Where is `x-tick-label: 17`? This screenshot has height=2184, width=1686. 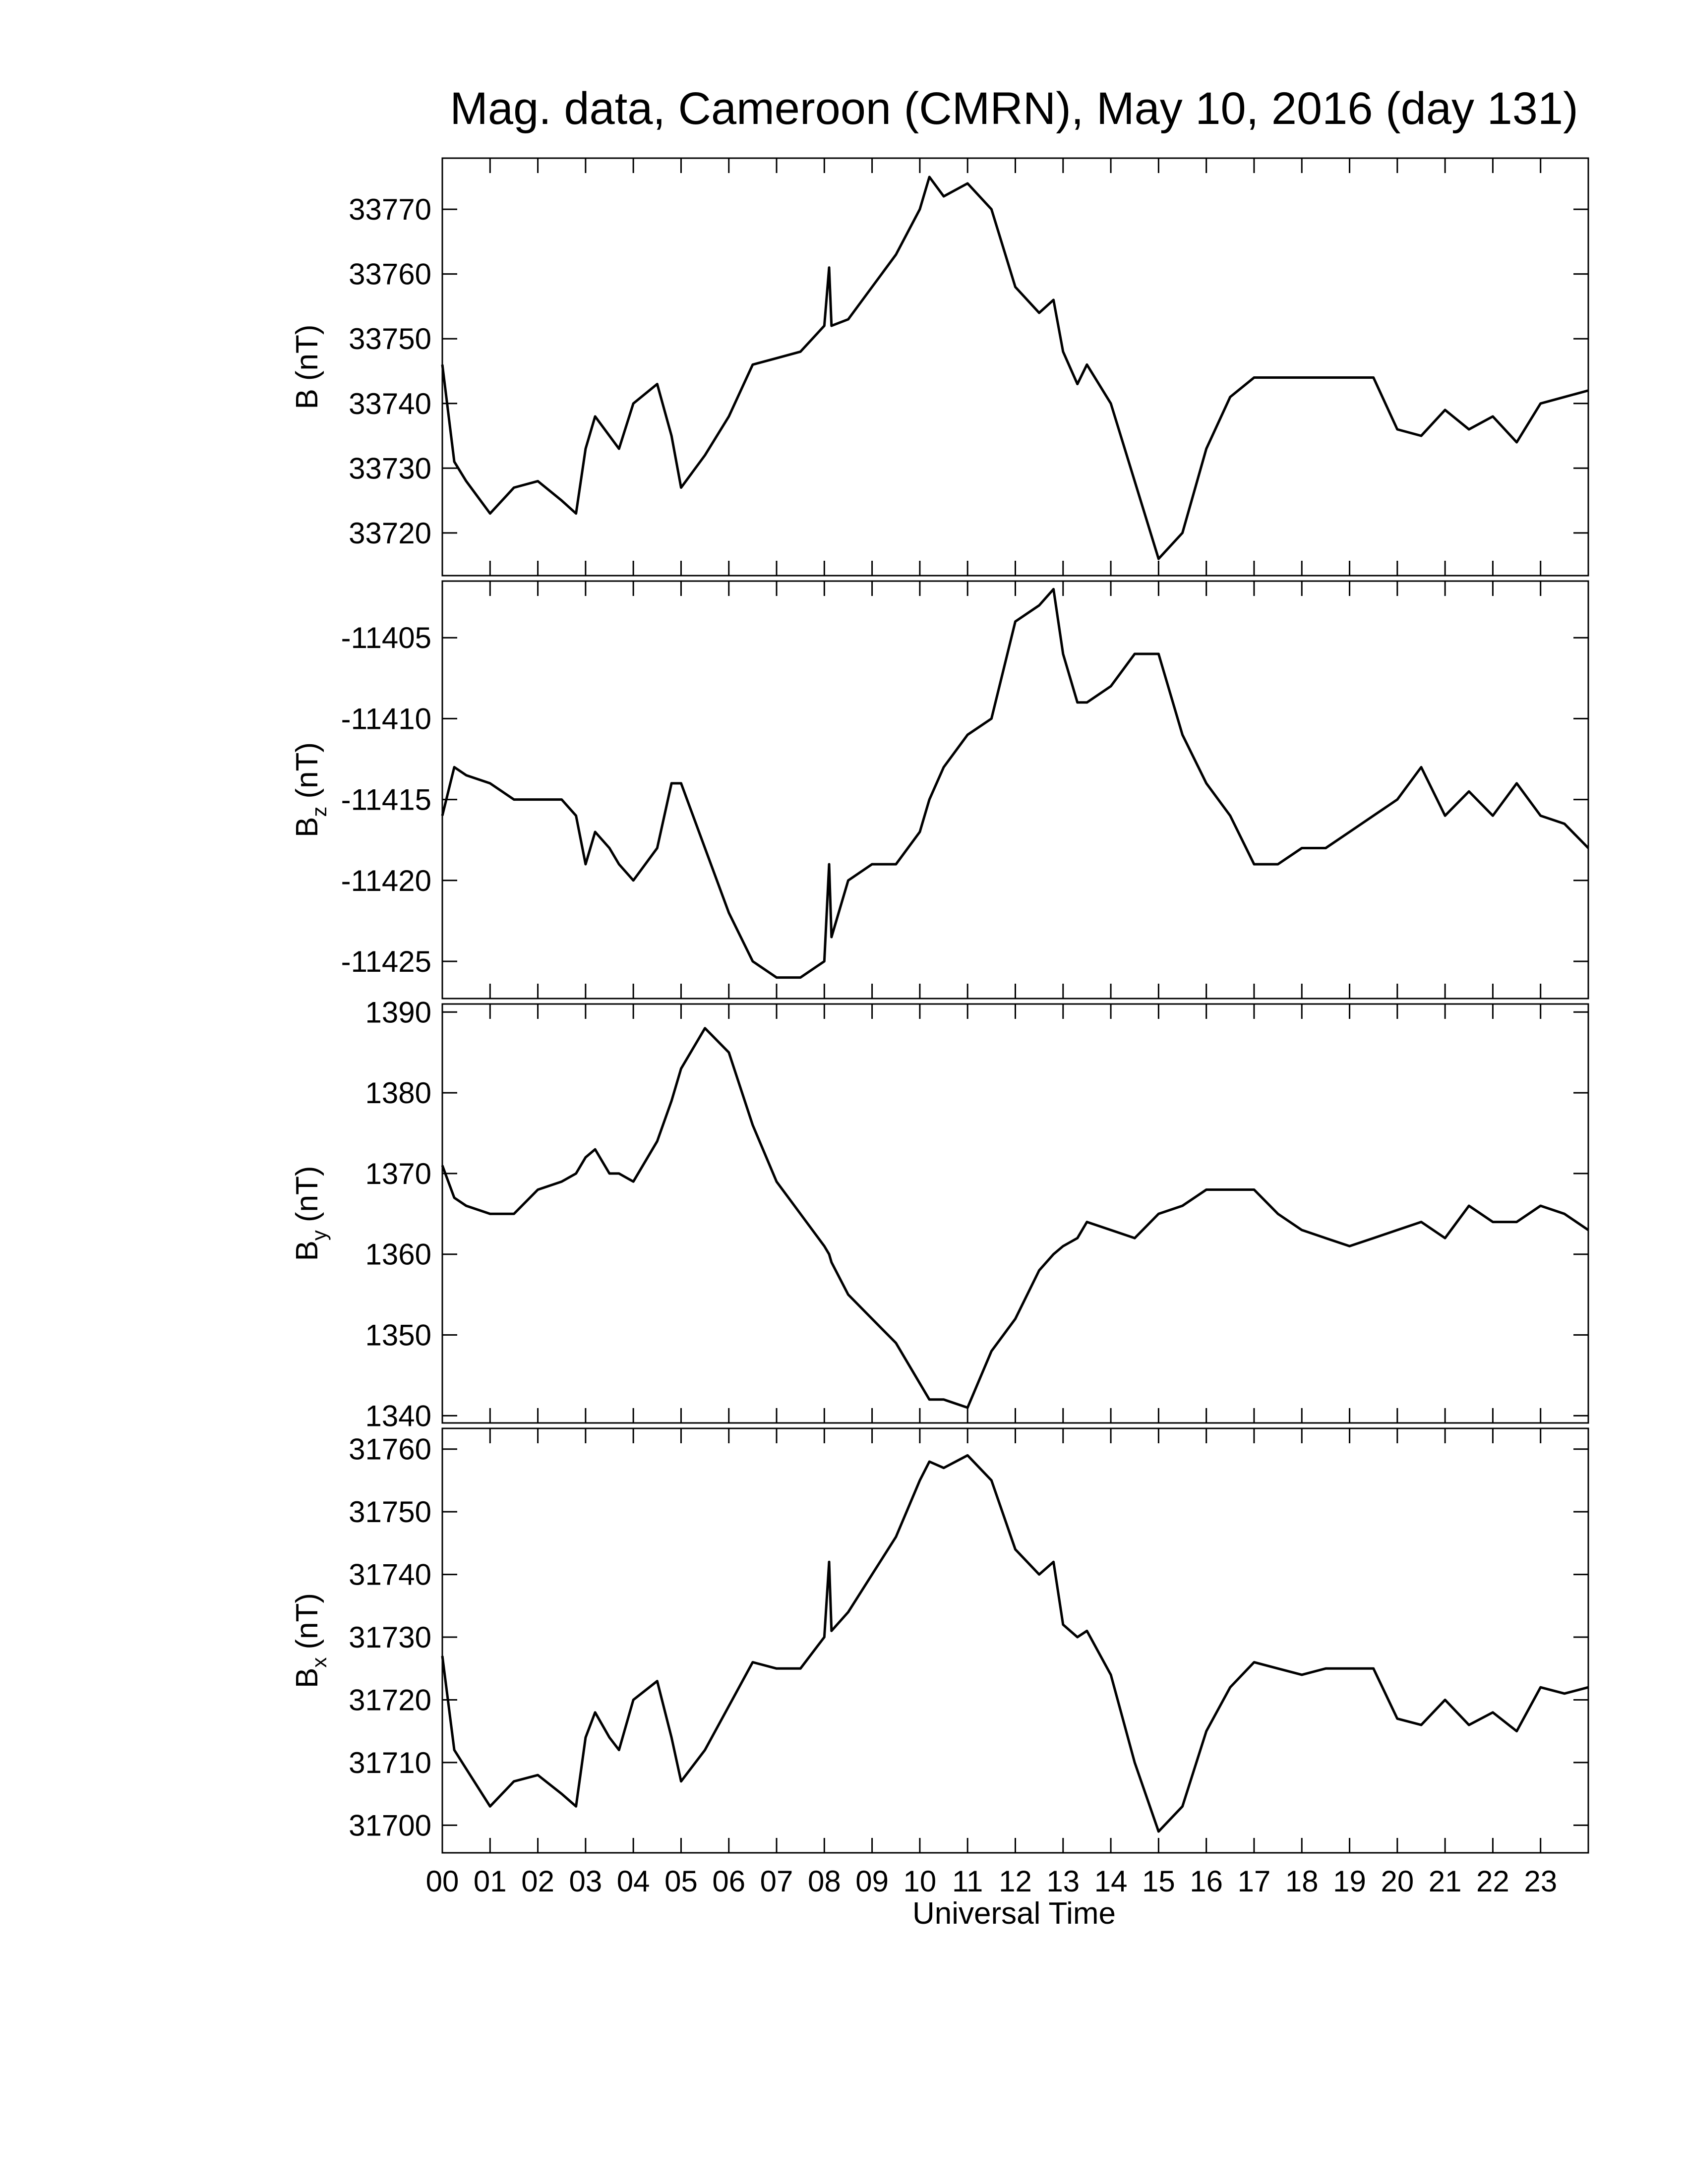 x-tick-label: 17 is located at coordinates (1255, 1881).